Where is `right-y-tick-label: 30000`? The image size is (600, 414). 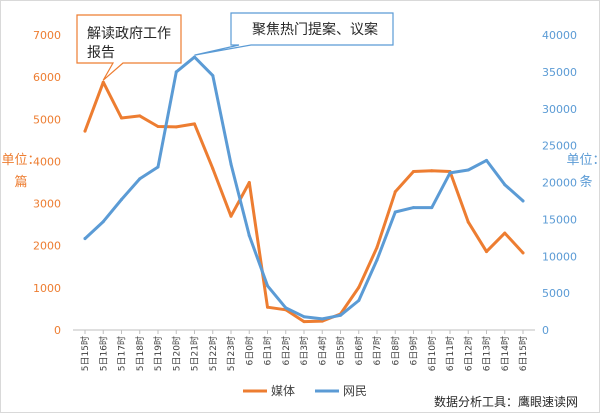 right-y-tick-label: 30000 is located at coordinates (559, 109).